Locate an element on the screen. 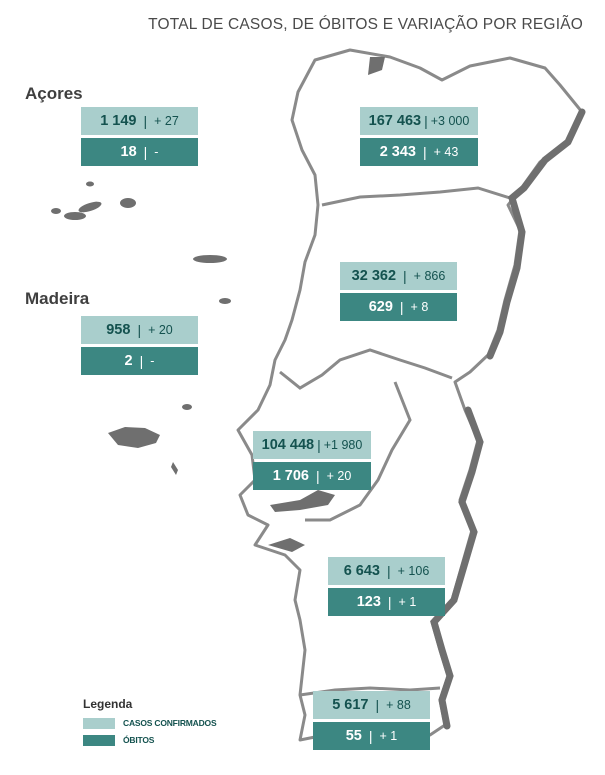  setubal-estuary is located at coordinates (286, 545).